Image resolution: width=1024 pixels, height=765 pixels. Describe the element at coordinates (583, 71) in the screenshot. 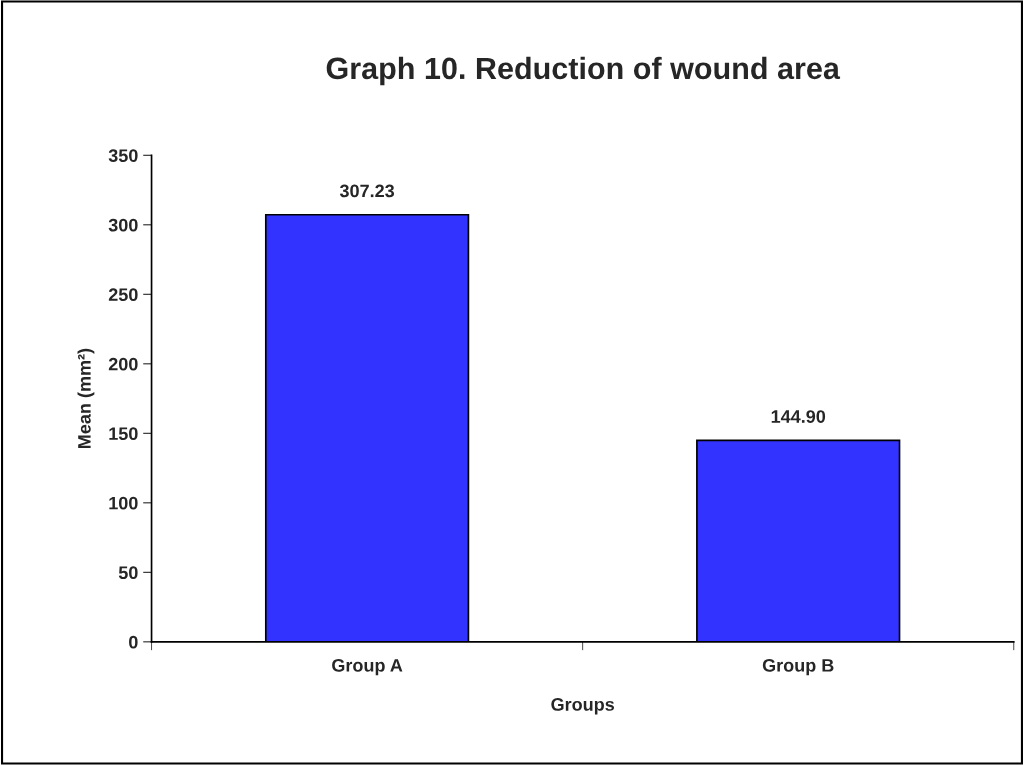

I see `chart-title: Graph 10. Reduction of wound area` at that location.